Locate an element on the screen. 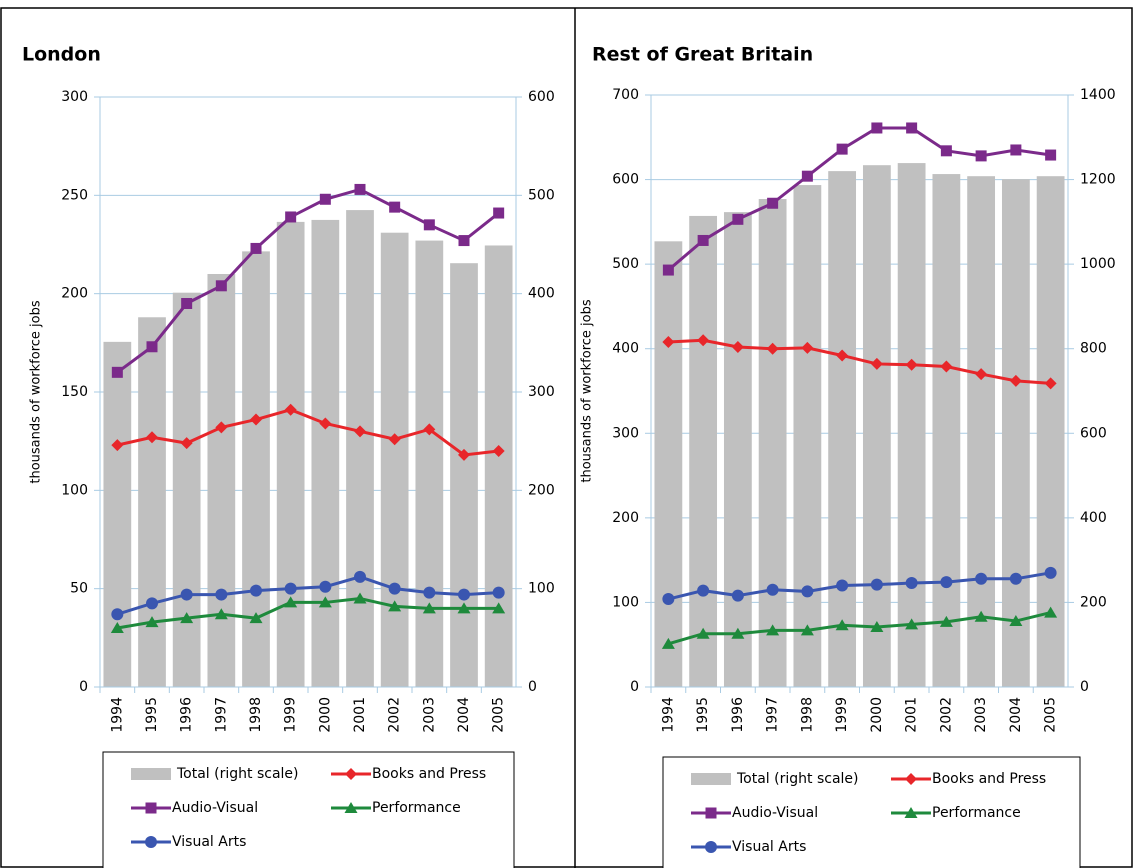  x-tick-label: 1997 is located at coordinates (773, 715).